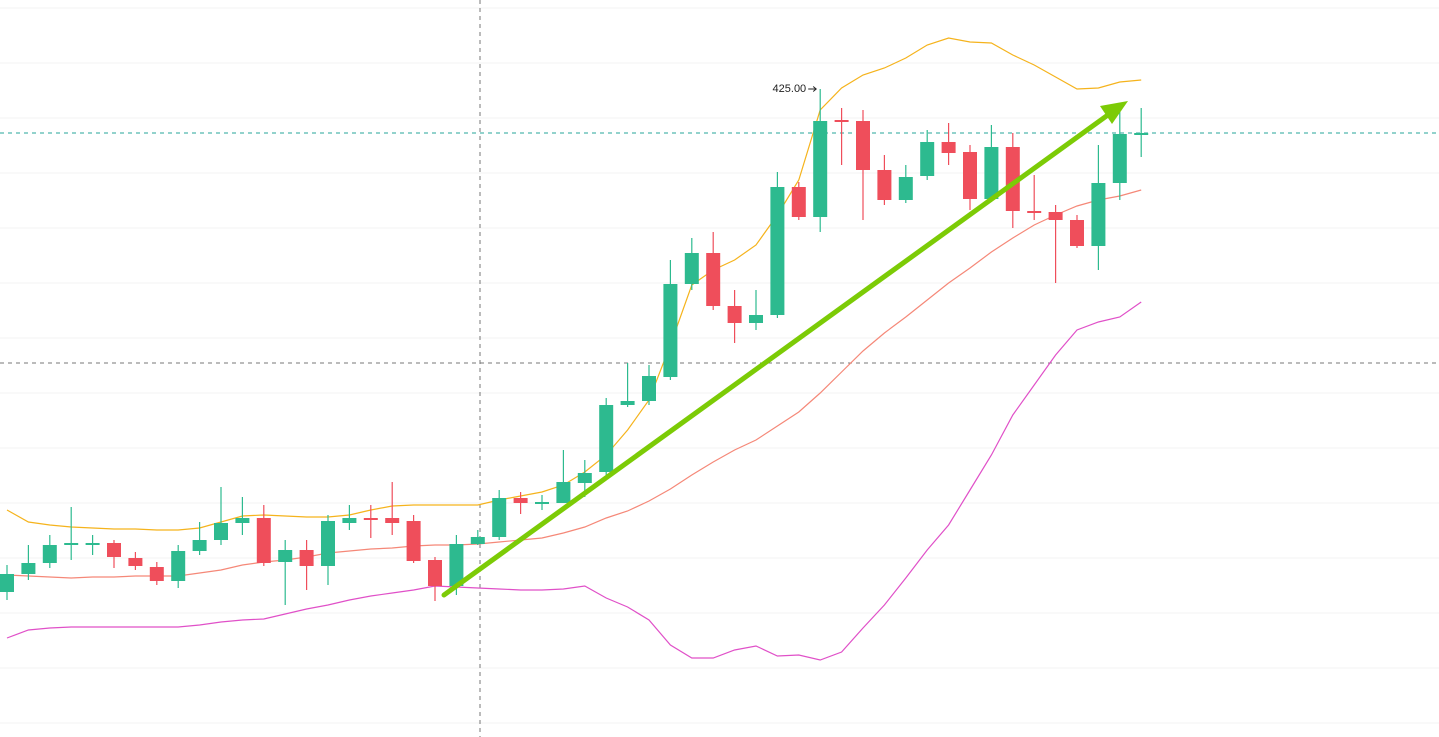  Describe the element at coordinates (812, 89) in the screenshot. I see `annotation-arrow` at that location.